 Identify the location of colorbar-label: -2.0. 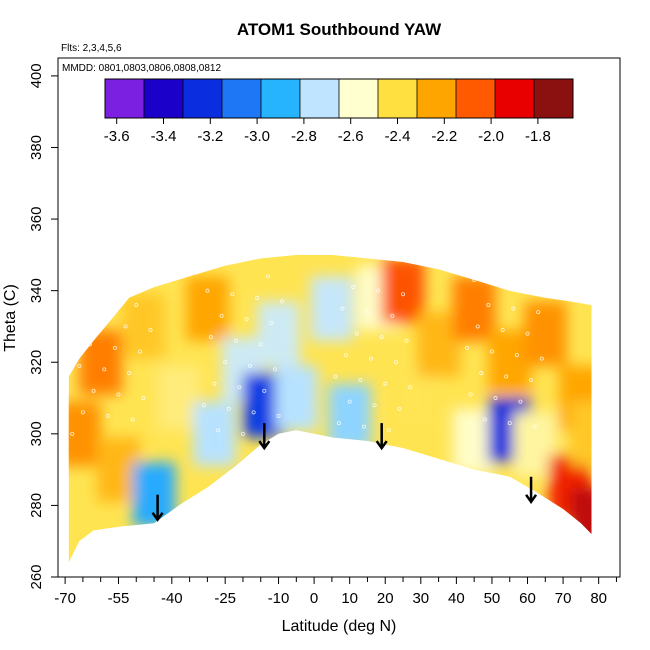
(491, 136).